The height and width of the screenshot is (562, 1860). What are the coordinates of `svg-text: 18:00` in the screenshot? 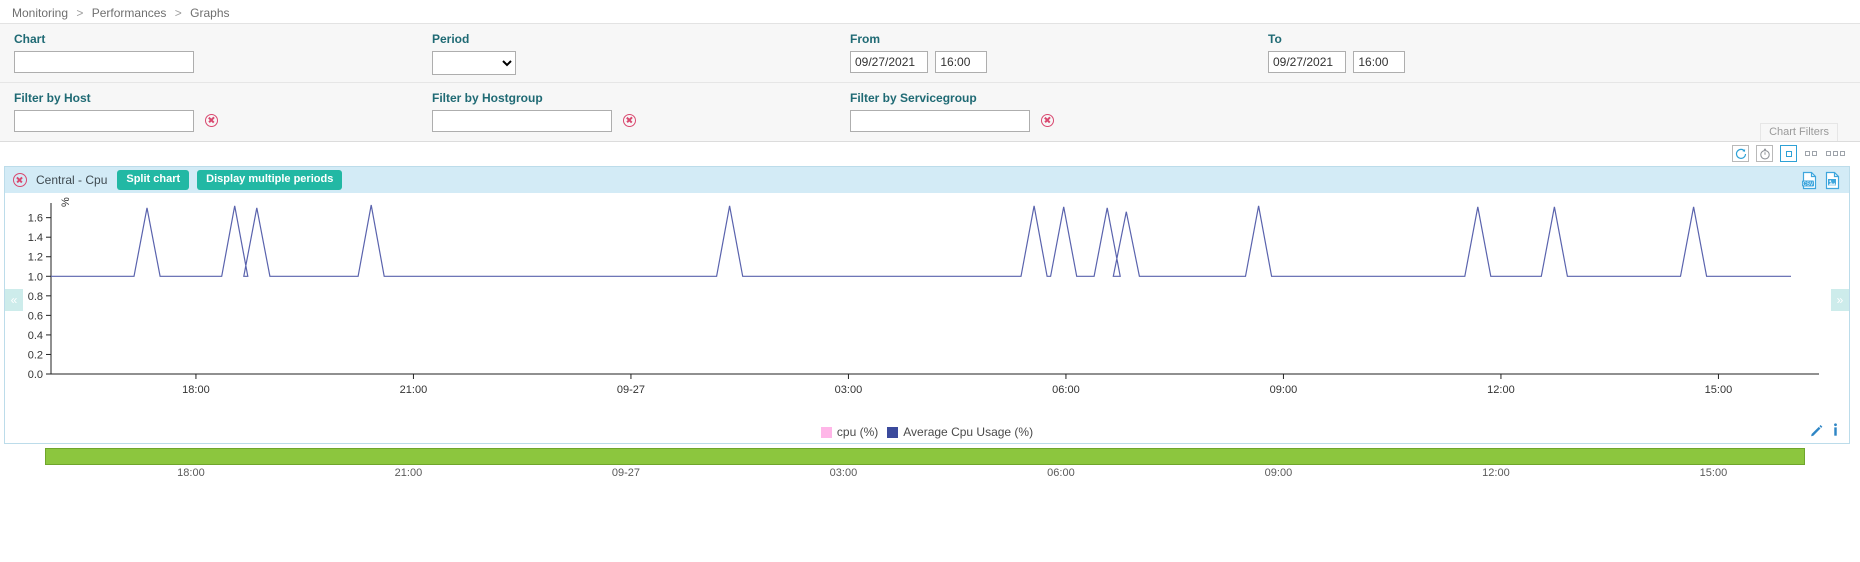 It's located at (196, 390).